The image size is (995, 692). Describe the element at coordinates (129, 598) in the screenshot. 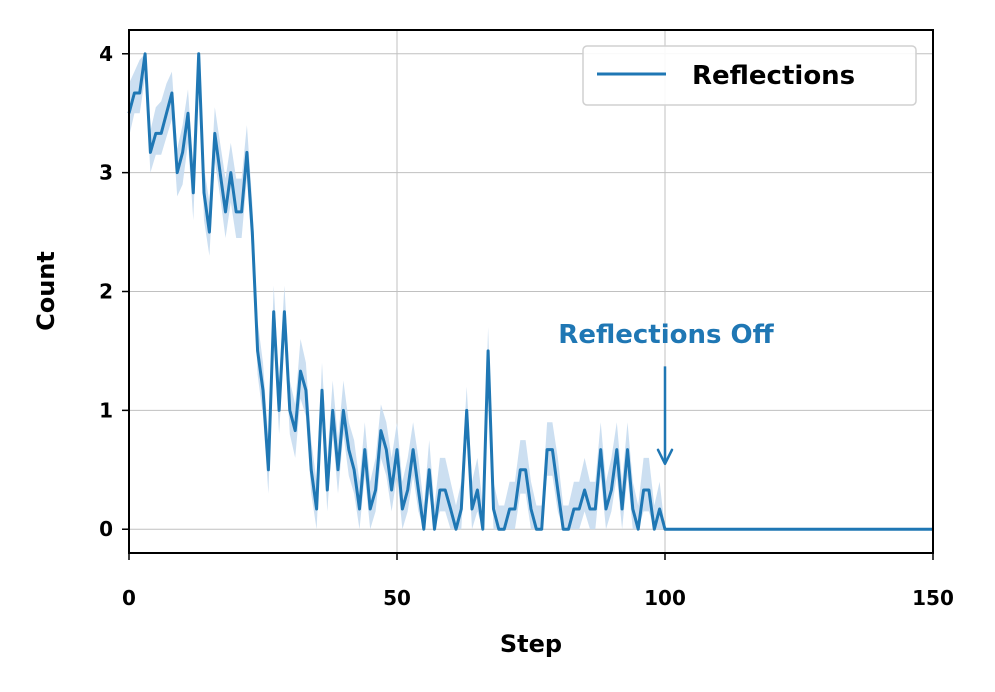

I see `x-tick-label: 0` at that location.